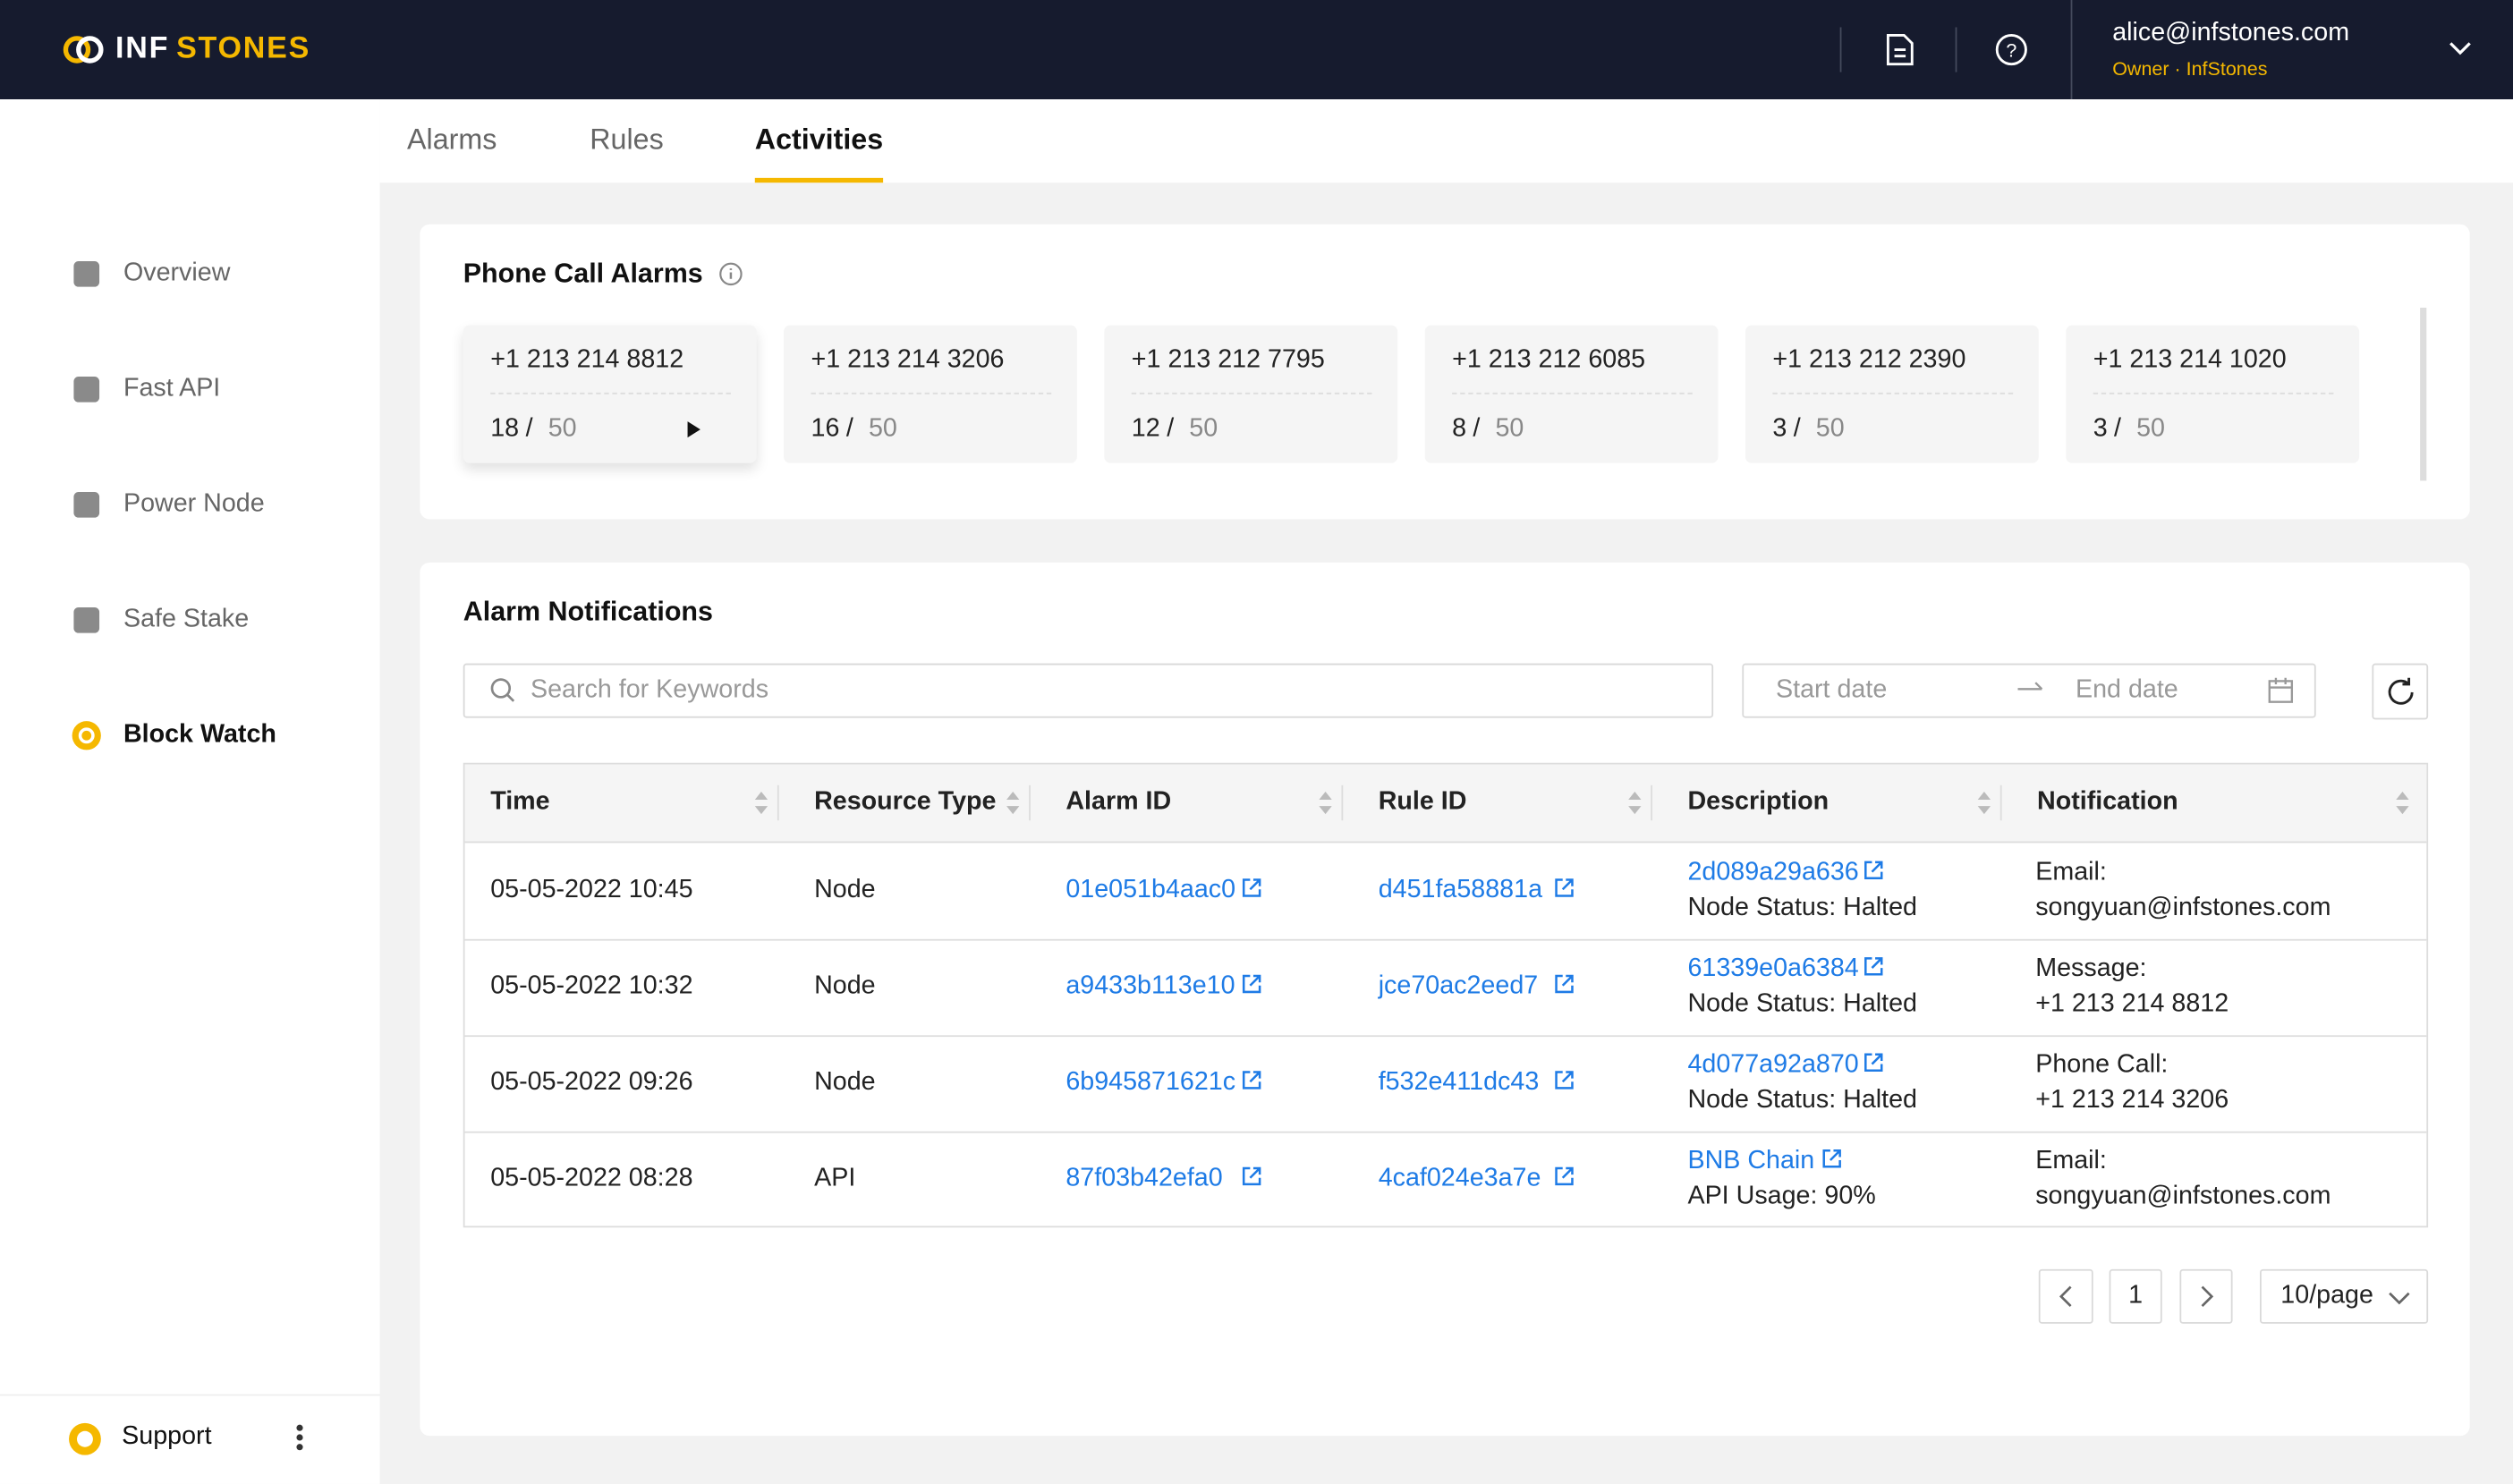  What do you see at coordinates (1572, 394) in the screenshot?
I see `phone-card: +1 213 212 6085 8/ 50` at bounding box center [1572, 394].